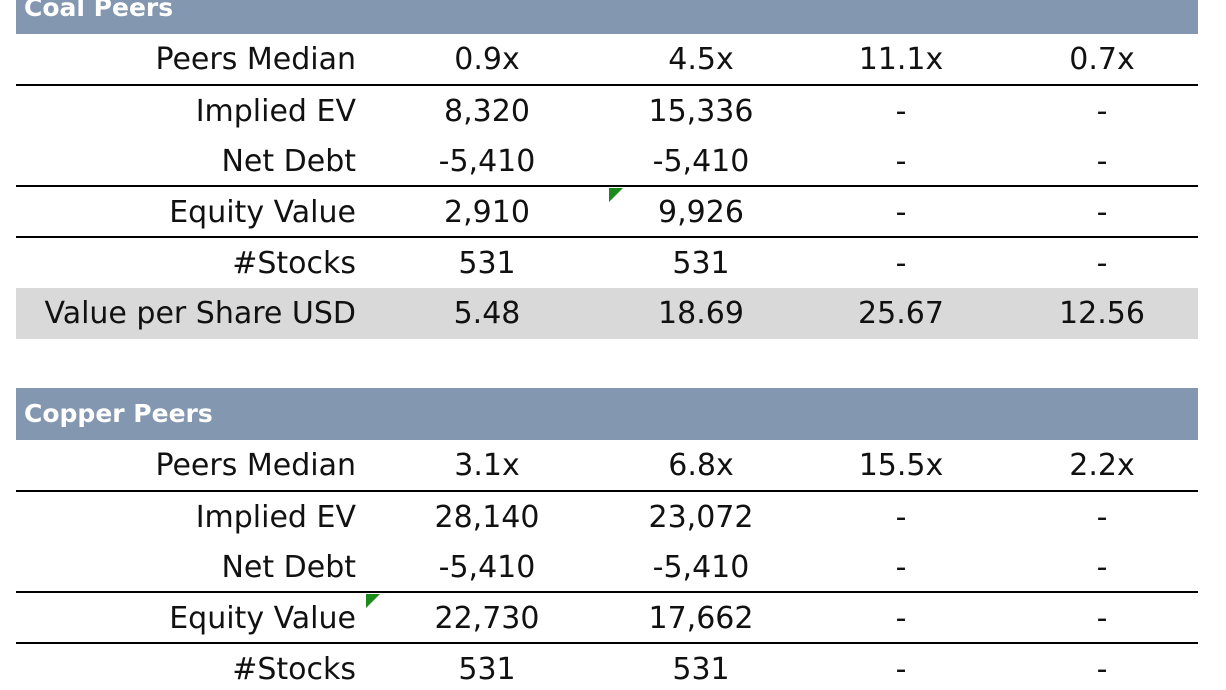  I want to click on table-row-equity-value: Equity Value 2,910 9,926 - -, so click(607, 212).